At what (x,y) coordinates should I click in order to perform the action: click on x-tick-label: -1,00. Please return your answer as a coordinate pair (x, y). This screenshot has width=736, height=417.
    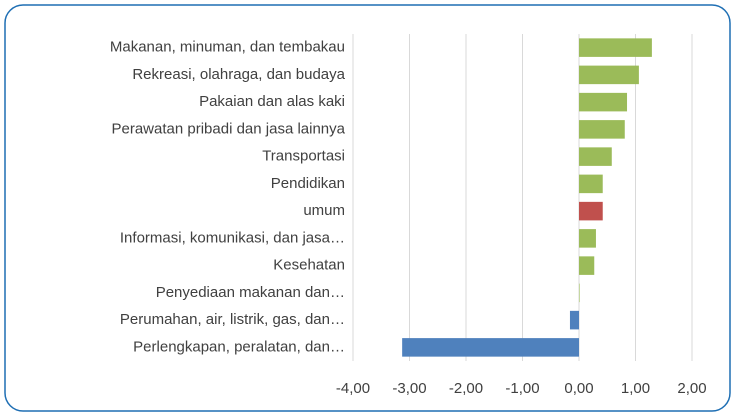
    Looking at the image, I should click on (522, 388).